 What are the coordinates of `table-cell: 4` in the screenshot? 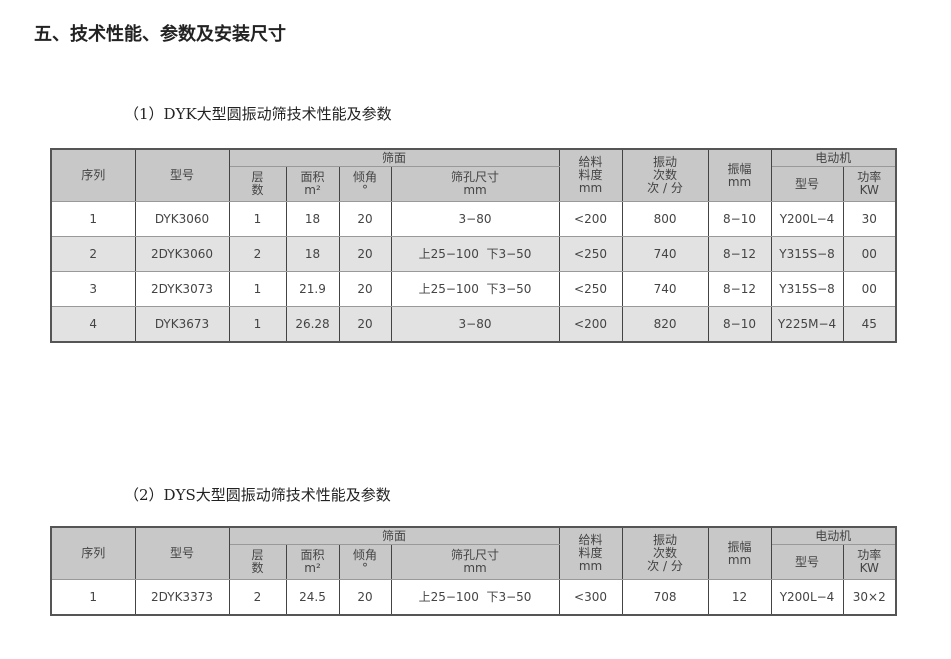 It's located at (93, 324).